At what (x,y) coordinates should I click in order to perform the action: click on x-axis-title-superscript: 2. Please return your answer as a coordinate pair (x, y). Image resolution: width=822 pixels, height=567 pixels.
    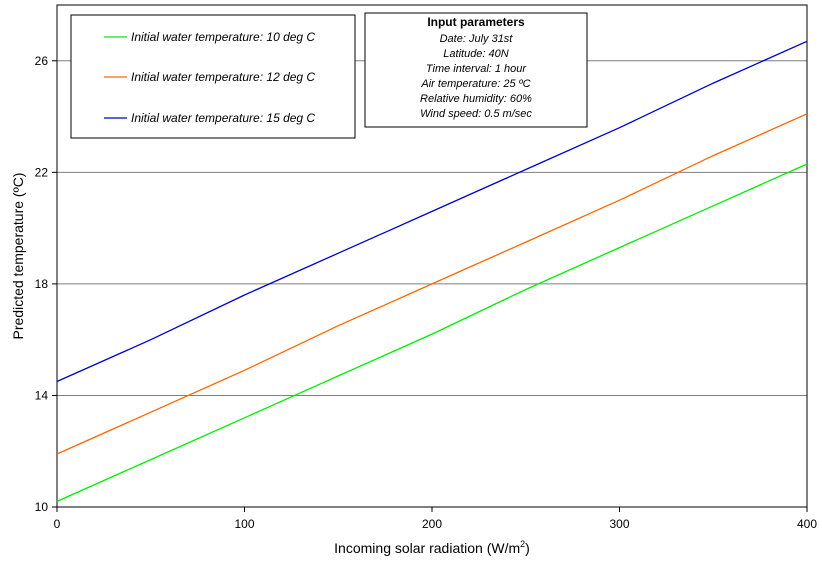
    Looking at the image, I should click on (522, 544).